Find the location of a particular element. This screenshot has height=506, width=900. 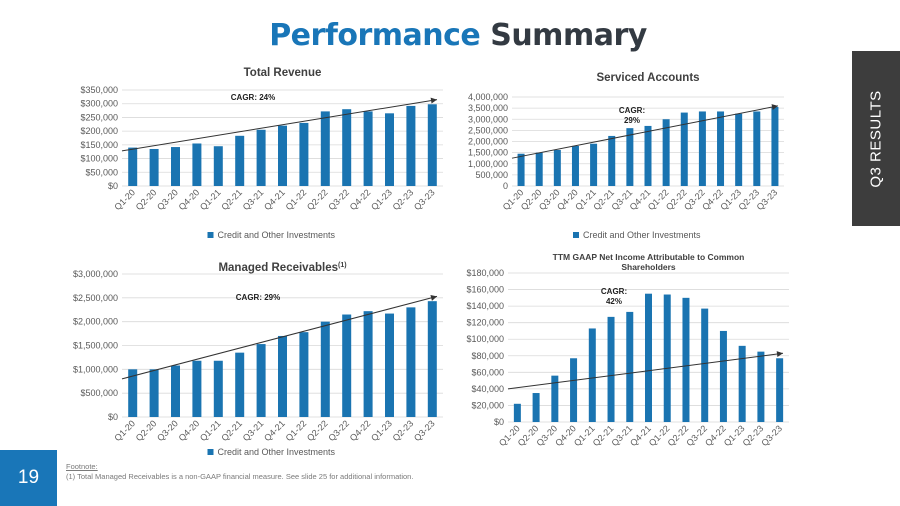

y-tick-label: 2,500,000 is located at coordinates (488, 130).